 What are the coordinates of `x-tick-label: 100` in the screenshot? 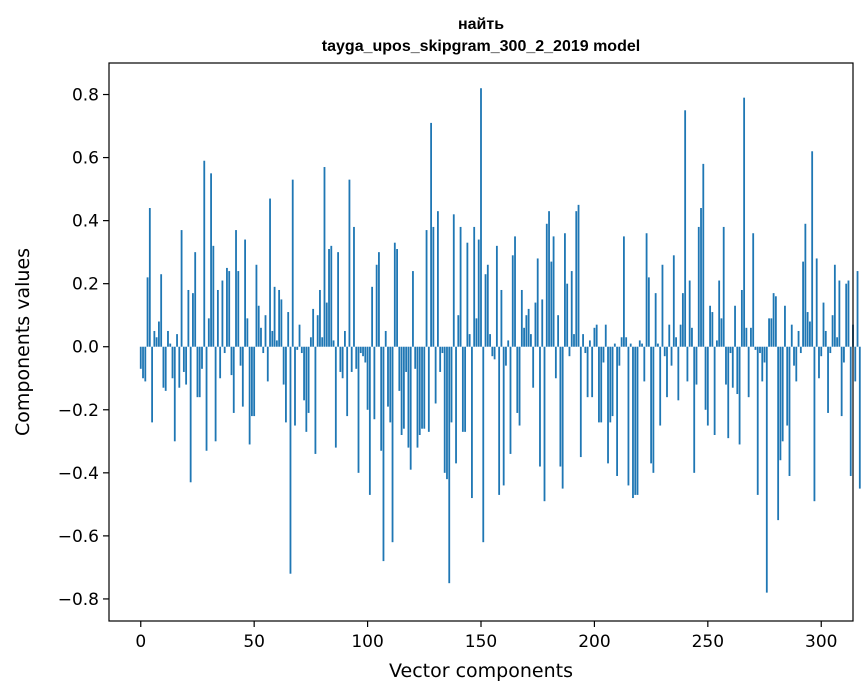 It's located at (367, 642).